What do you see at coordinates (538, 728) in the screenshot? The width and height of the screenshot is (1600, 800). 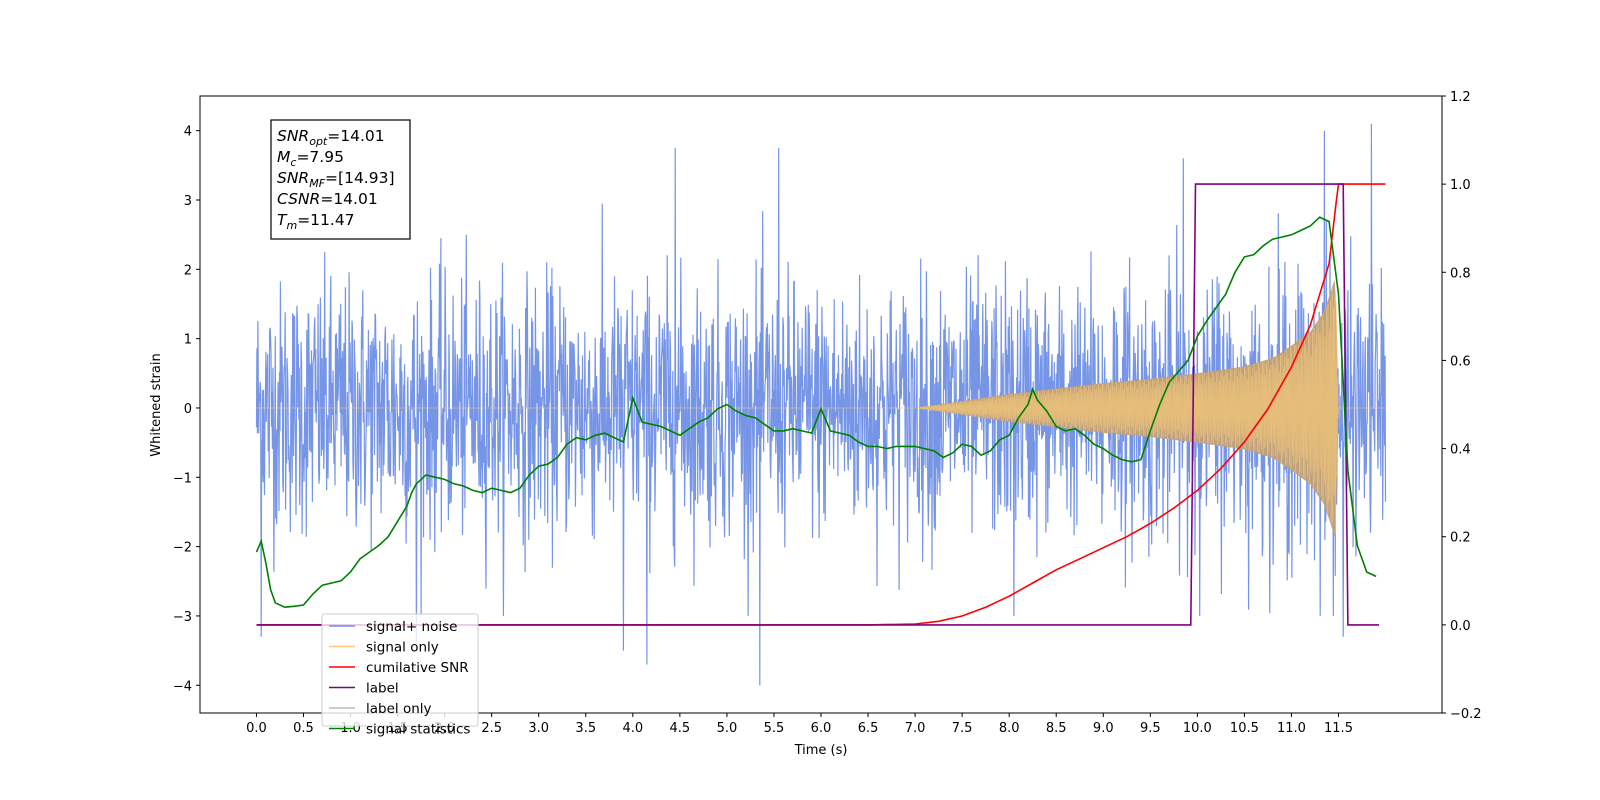 I see `x-tick-label: 3.0` at bounding box center [538, 728].